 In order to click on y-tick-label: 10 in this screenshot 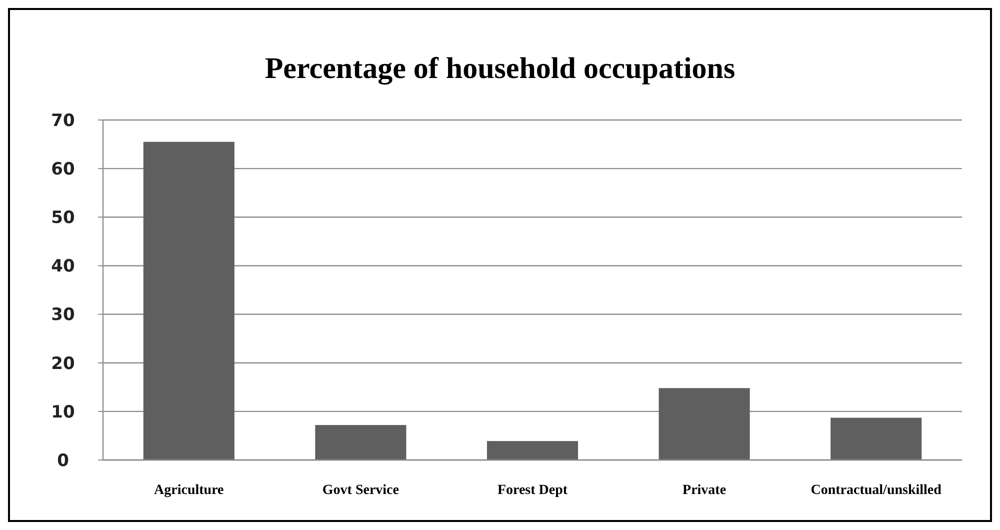, I will do `click(63, 412)`.